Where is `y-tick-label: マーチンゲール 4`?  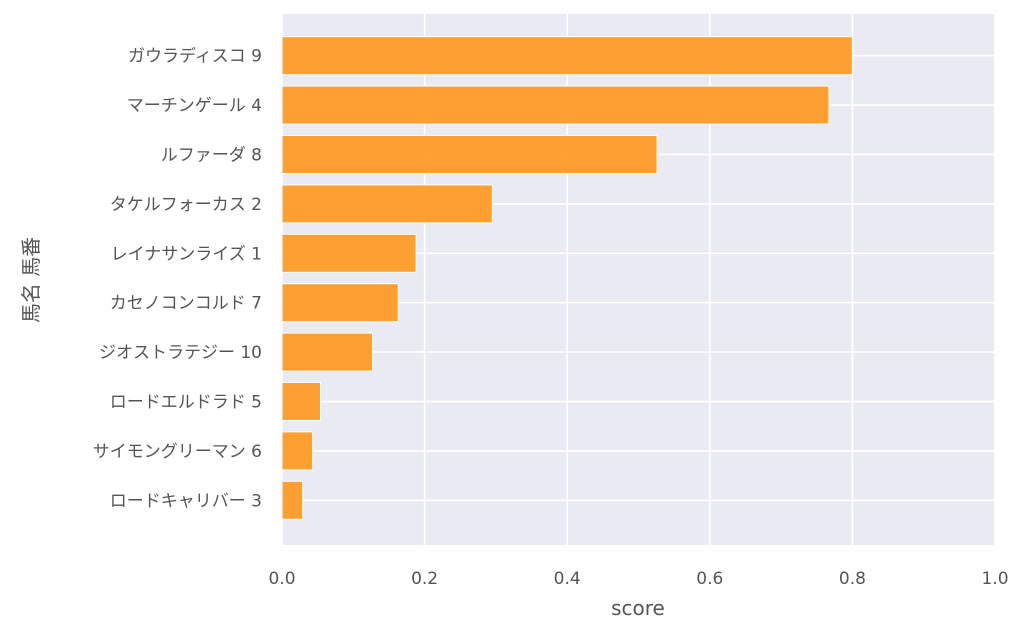 y-tick-label: マーチンゲール 4 is located at coordinates (194, 106).